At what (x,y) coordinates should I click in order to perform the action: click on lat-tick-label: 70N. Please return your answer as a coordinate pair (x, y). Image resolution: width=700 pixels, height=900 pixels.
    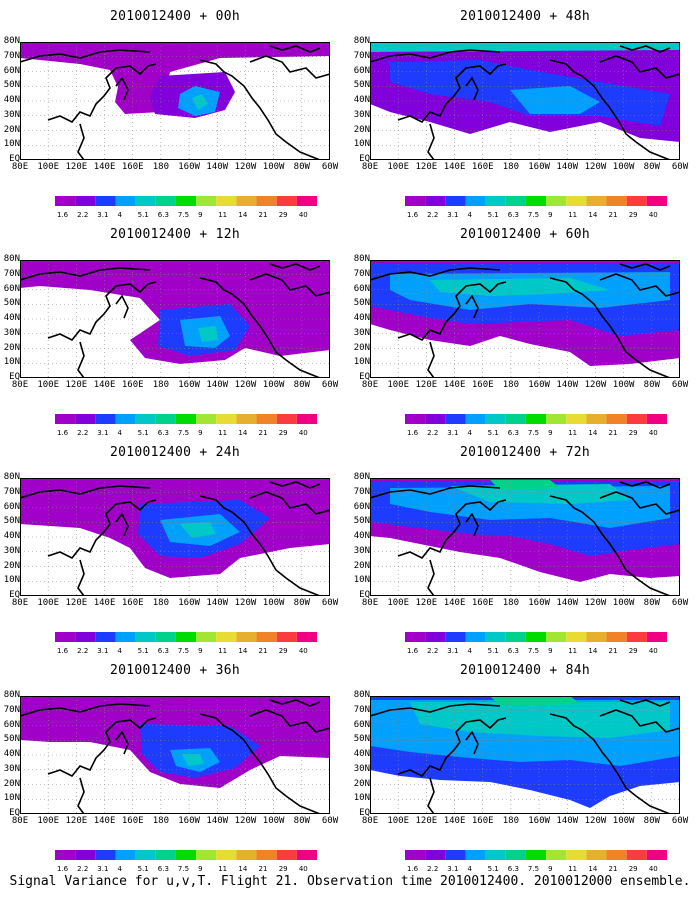
    Looking at the image, I should click on (11, 273).